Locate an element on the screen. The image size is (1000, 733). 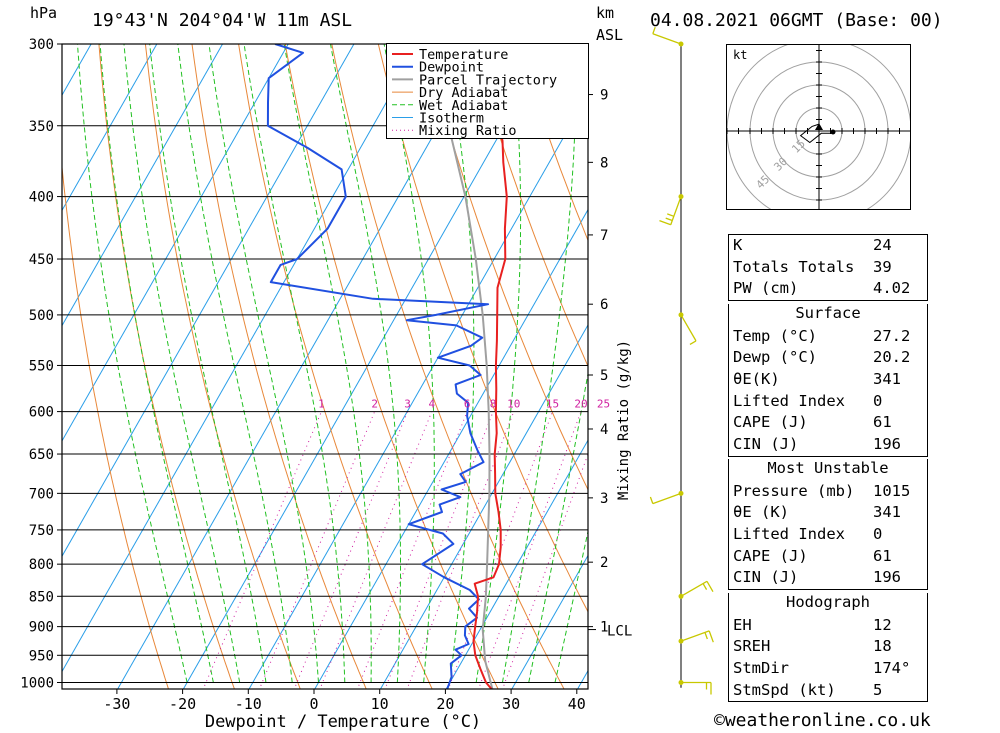
index-value: 341 is located at coordinates (887, 379).